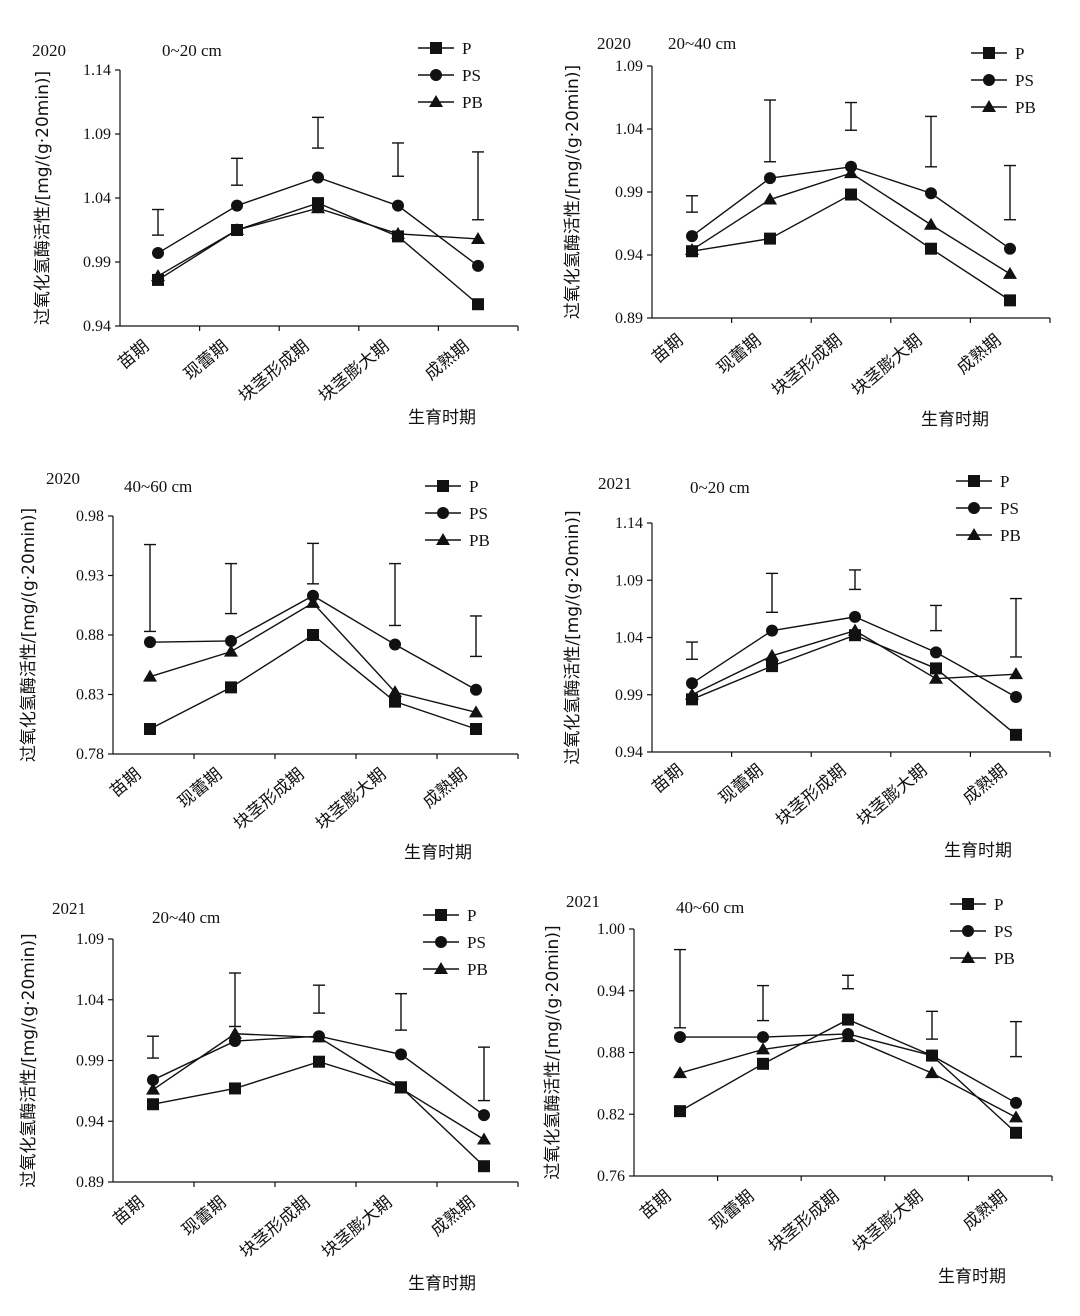  Describe the element at coordinates (573, 637) in the screenshot. I see `y-axis-label: 过氧化氢酶活性/[mg/(g·20min)]` at that location.